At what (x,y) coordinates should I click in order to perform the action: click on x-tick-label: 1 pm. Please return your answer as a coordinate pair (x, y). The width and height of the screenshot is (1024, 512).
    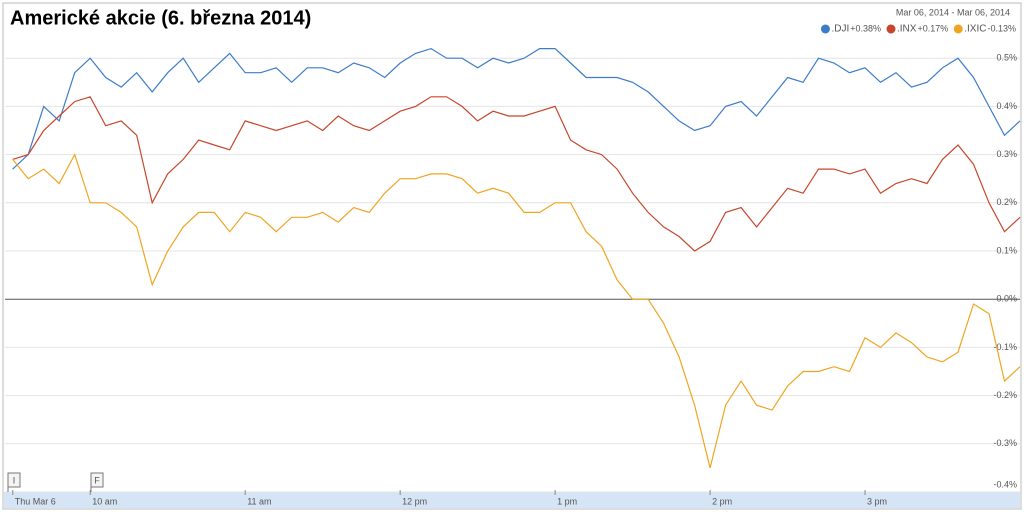
    Looking at the image, I should click on (567, 501).